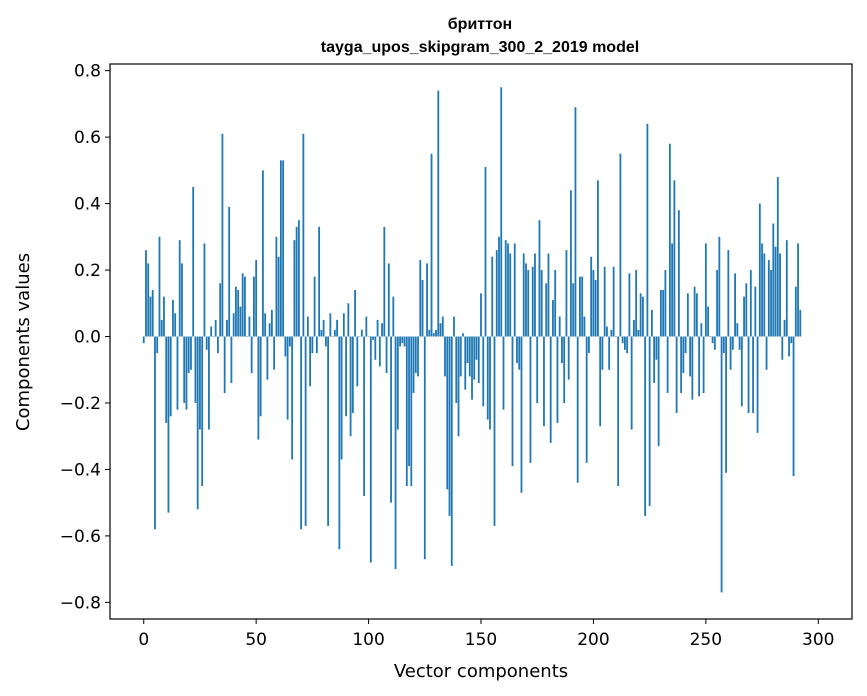 The height and width of the screenshot is (696, 867). I want to click on y-tick-label: 0.6, so click(87, 138).